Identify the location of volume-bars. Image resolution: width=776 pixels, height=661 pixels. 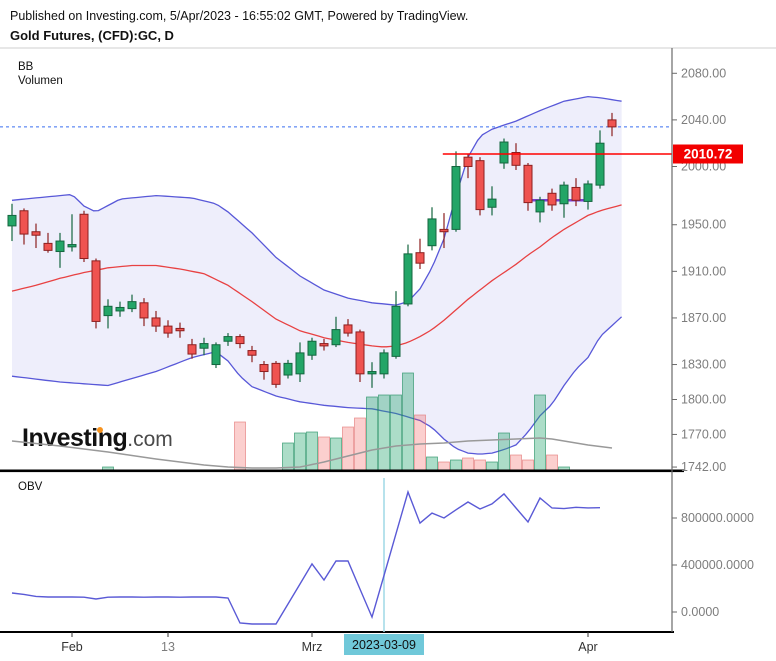
(336, 421).